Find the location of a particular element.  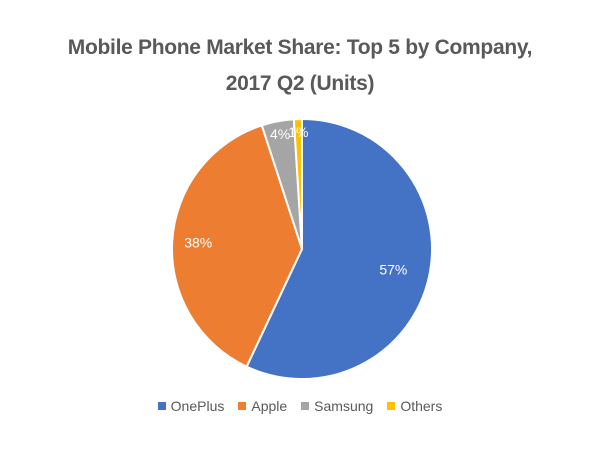

legend-item-oneplus: OnePlus is located at coordinates (191, 406).